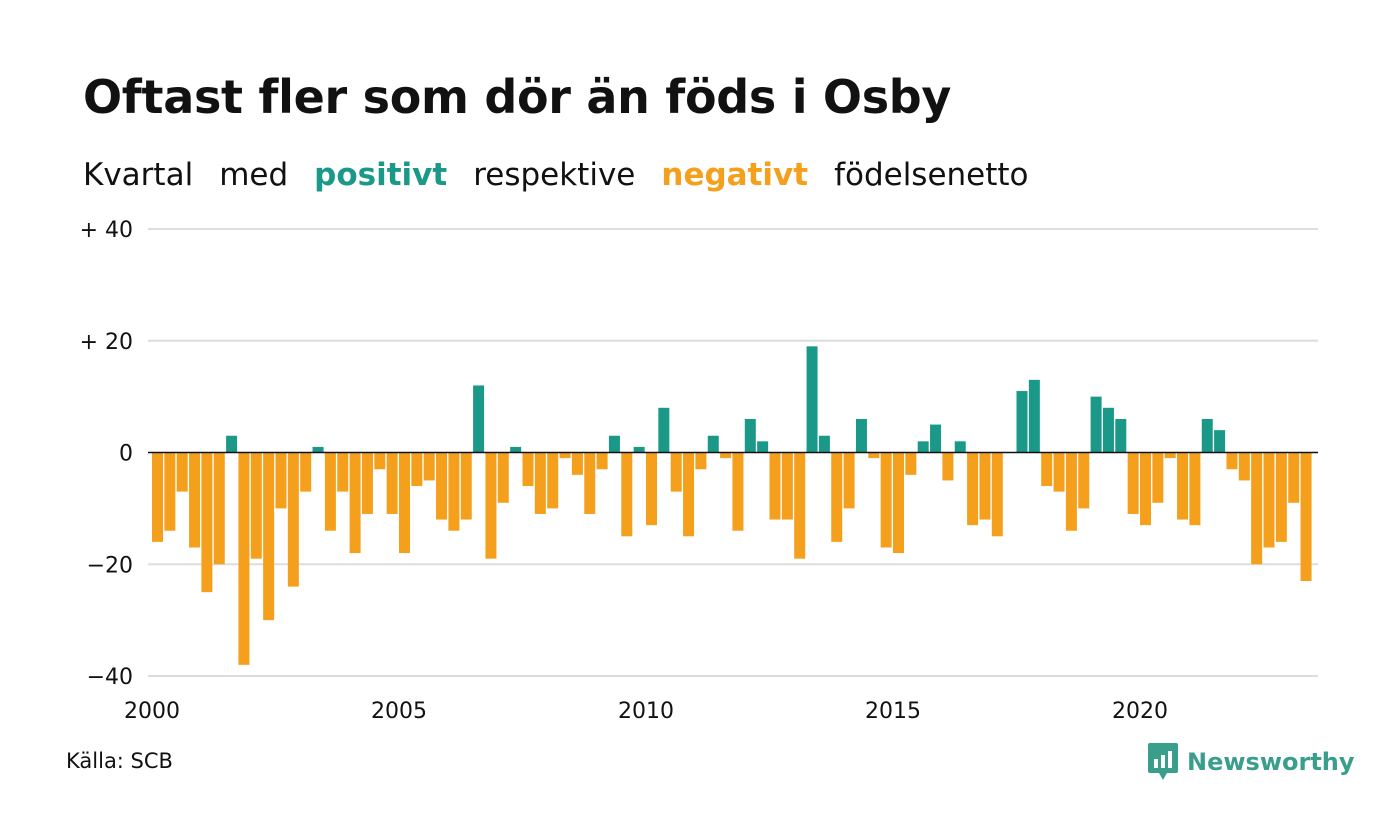 This screenshot has width=1400, height=840. Describe the element at coordinates (1140, 711) in the screenshot. I see `x-tick-label: 2020` at that location.